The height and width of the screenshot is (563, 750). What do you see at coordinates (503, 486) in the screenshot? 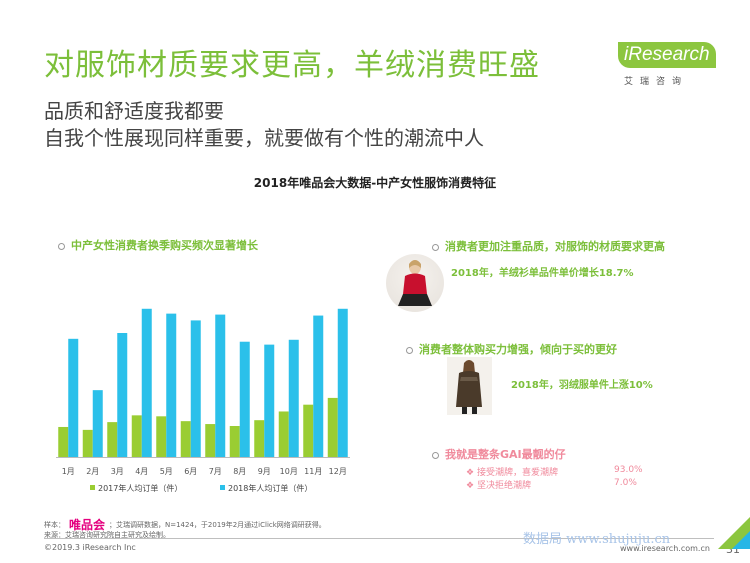
I see `reason-2-label: 坚决拒绝潮牌` at bounding box center [503, 486].